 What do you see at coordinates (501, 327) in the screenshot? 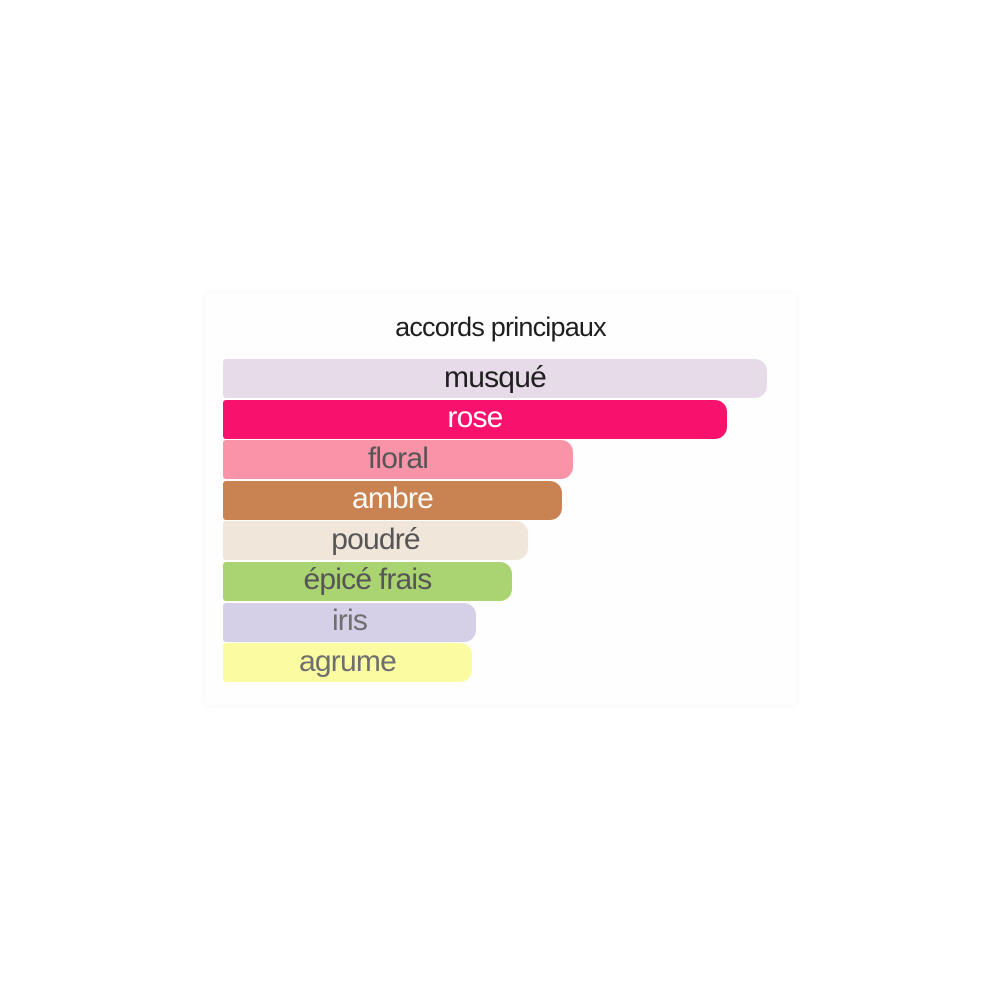
I see `accords-title: accords principaux` at bounding box center [501, 327].